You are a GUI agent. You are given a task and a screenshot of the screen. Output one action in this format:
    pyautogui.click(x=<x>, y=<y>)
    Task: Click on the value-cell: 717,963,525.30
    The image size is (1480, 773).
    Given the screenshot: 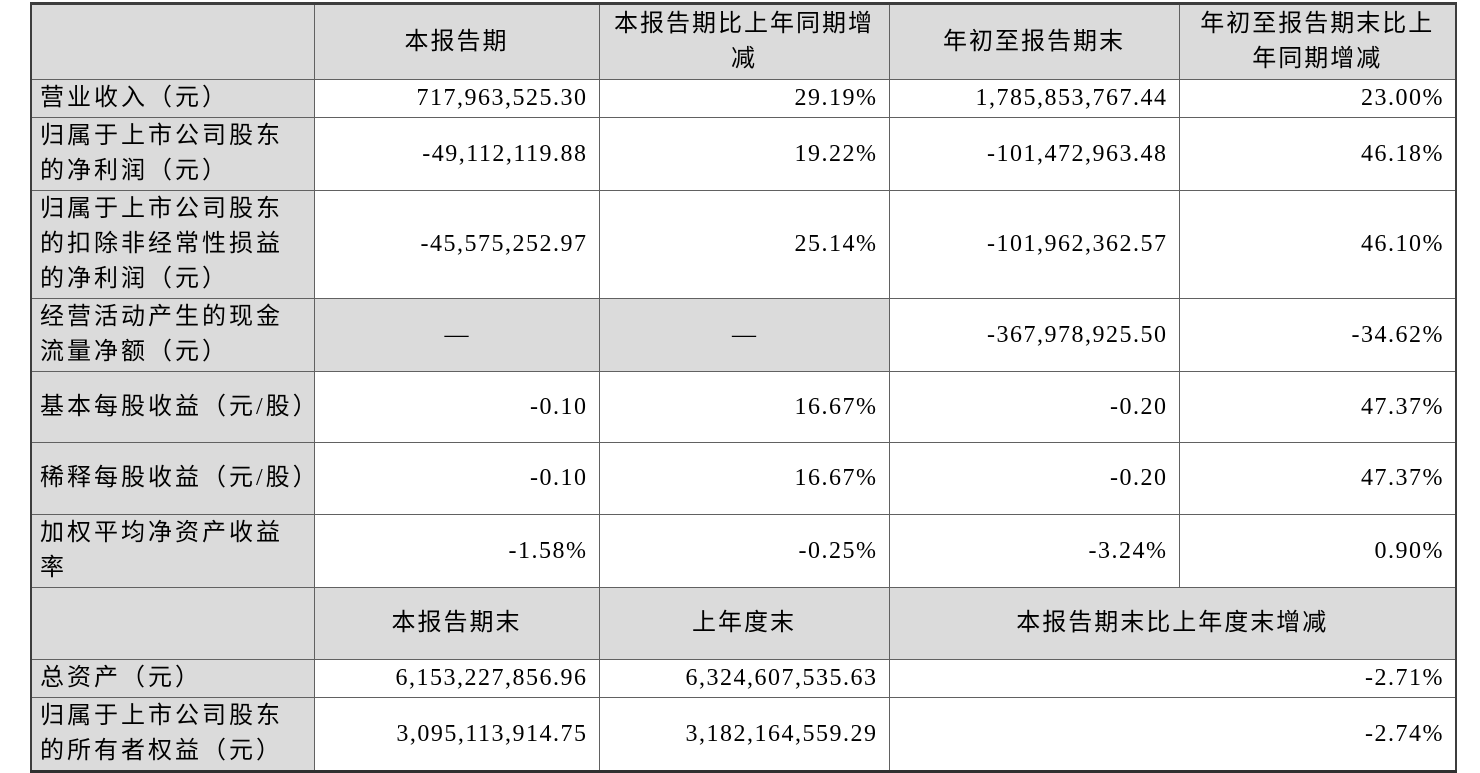 What is the action you would take?
    pyautogui.click(x=456, y=98)
    